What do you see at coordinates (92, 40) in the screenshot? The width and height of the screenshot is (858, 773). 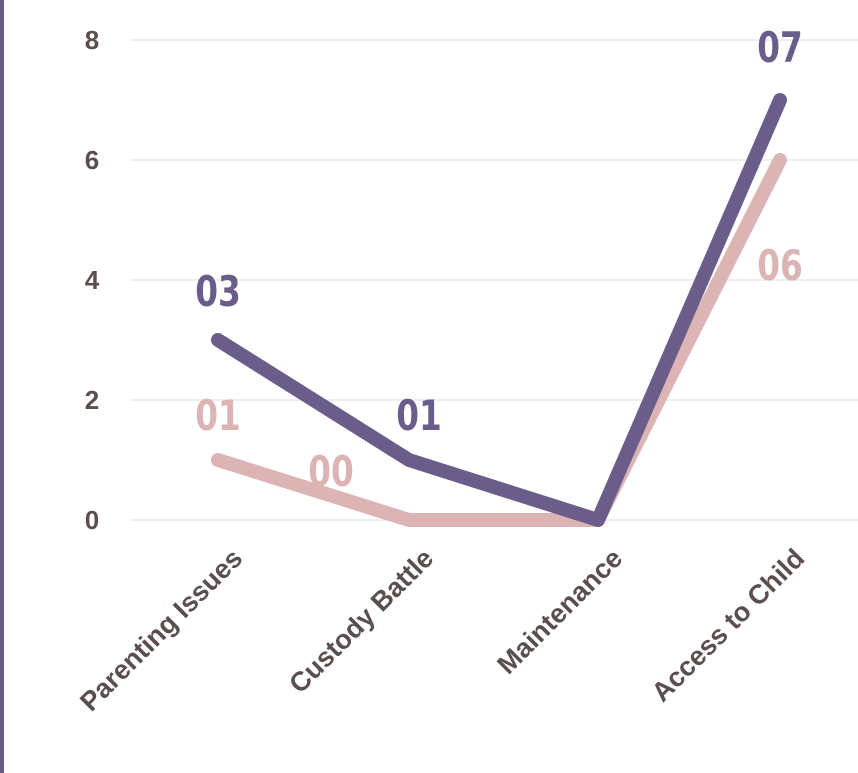 I see `y-tick-label: 8` at bounding box center [92, 40].